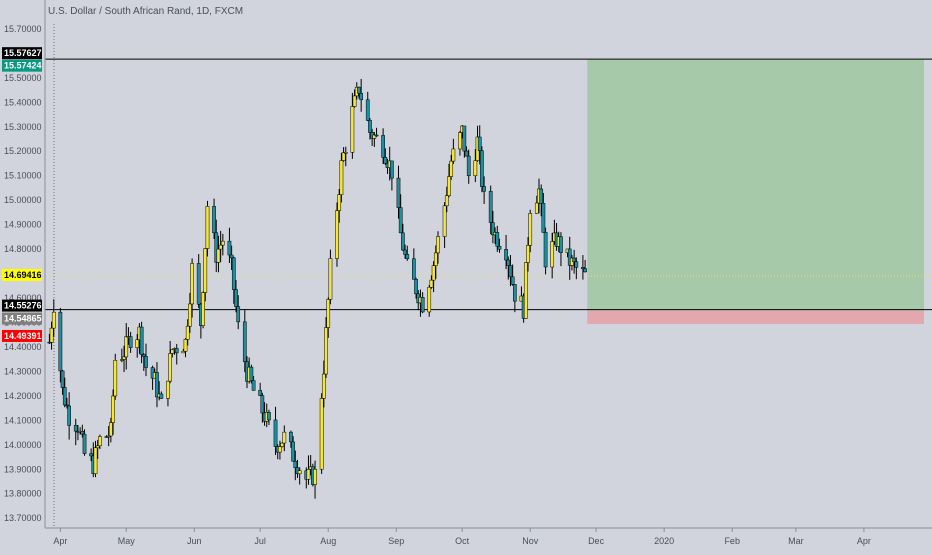 The width and height of the screenshot is (932, 555). I want to click on y-tick-label: 15.30000, so click(23, 127).